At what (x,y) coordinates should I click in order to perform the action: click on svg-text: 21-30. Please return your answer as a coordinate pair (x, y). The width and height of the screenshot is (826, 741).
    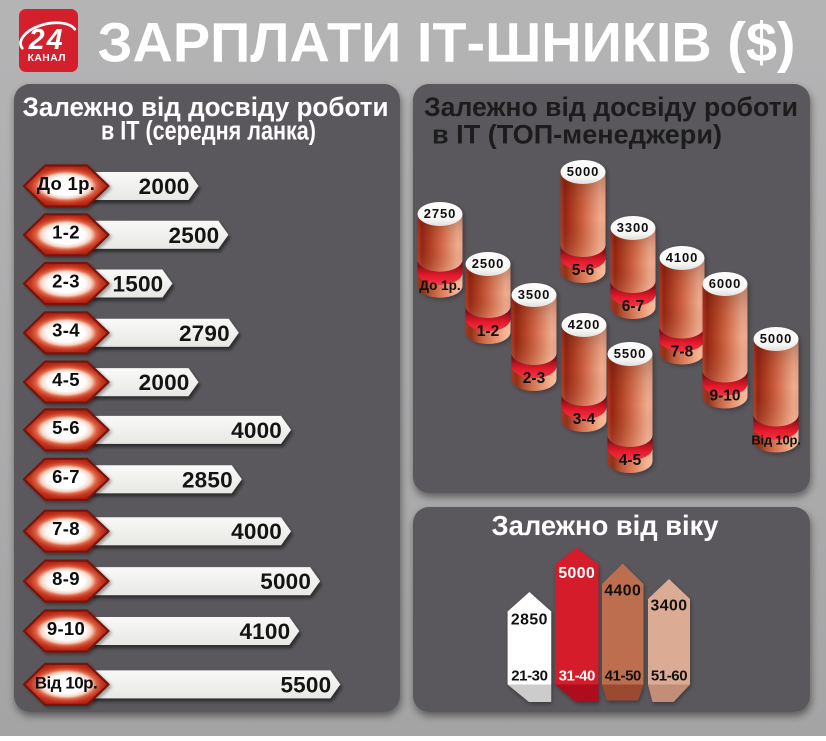
    Looking at the image, I should click on (529, 676).